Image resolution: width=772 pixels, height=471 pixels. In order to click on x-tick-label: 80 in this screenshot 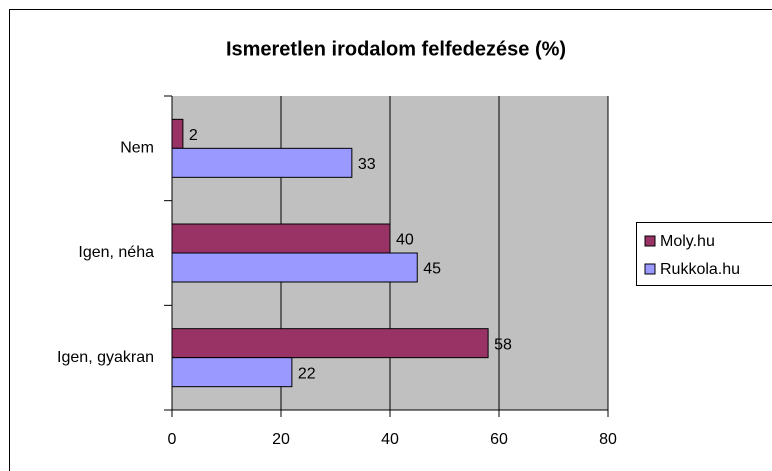, I will do `click(608, 439)`.